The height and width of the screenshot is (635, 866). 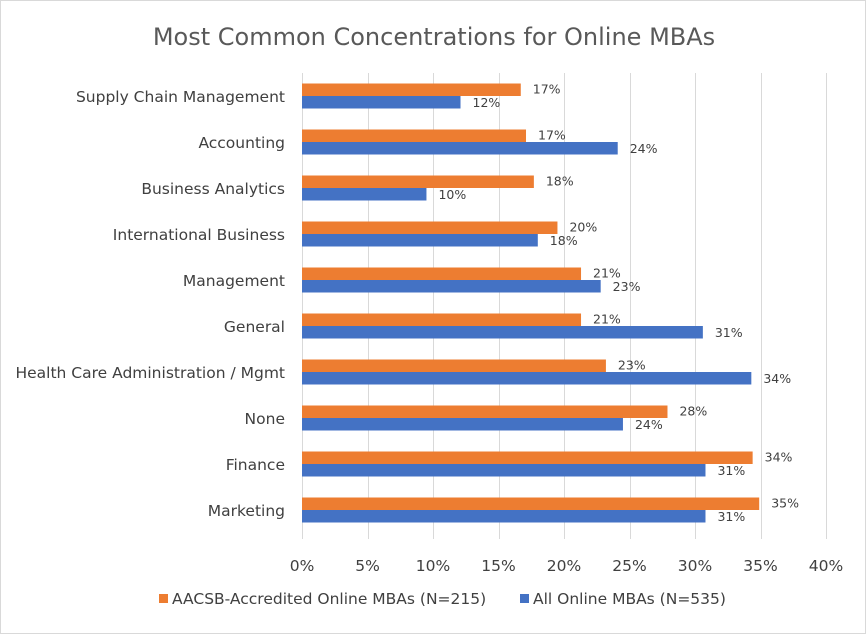 I want to click on x-tick-label: 25%, so click(x=629, y=566).